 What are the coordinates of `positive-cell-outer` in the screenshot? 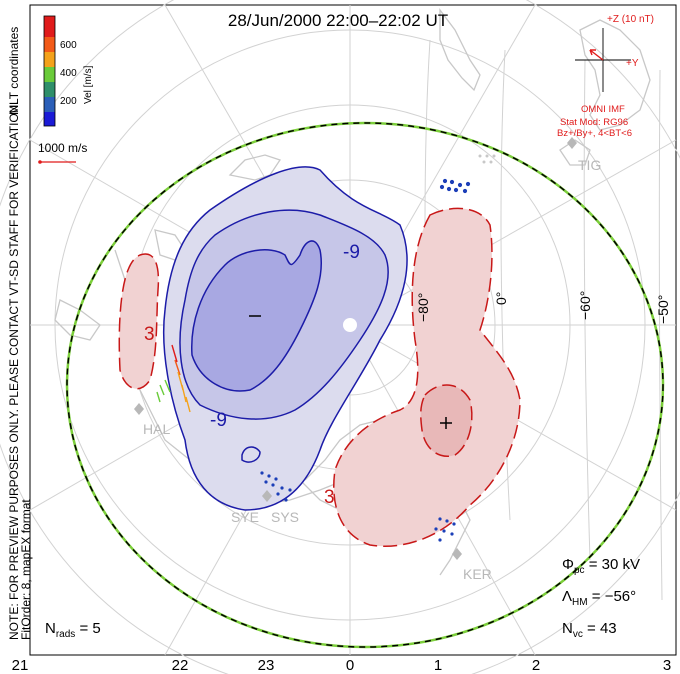 It's located at (427, 377).